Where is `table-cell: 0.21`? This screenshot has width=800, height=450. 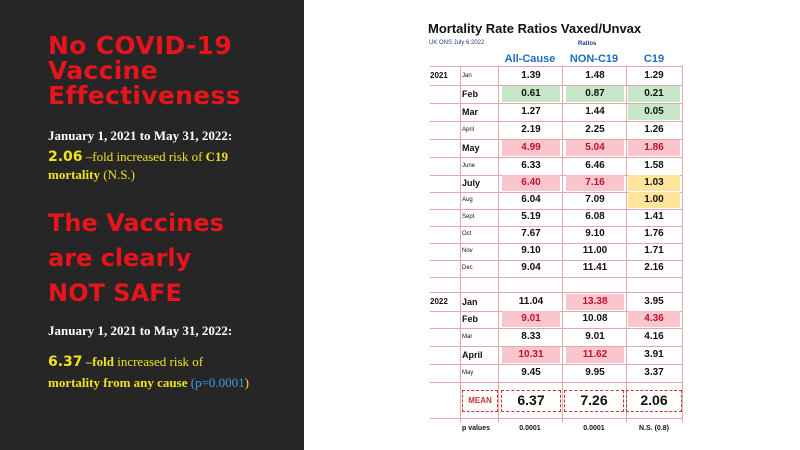 table-cell: 0.21 is located at coordinates (654, 94).